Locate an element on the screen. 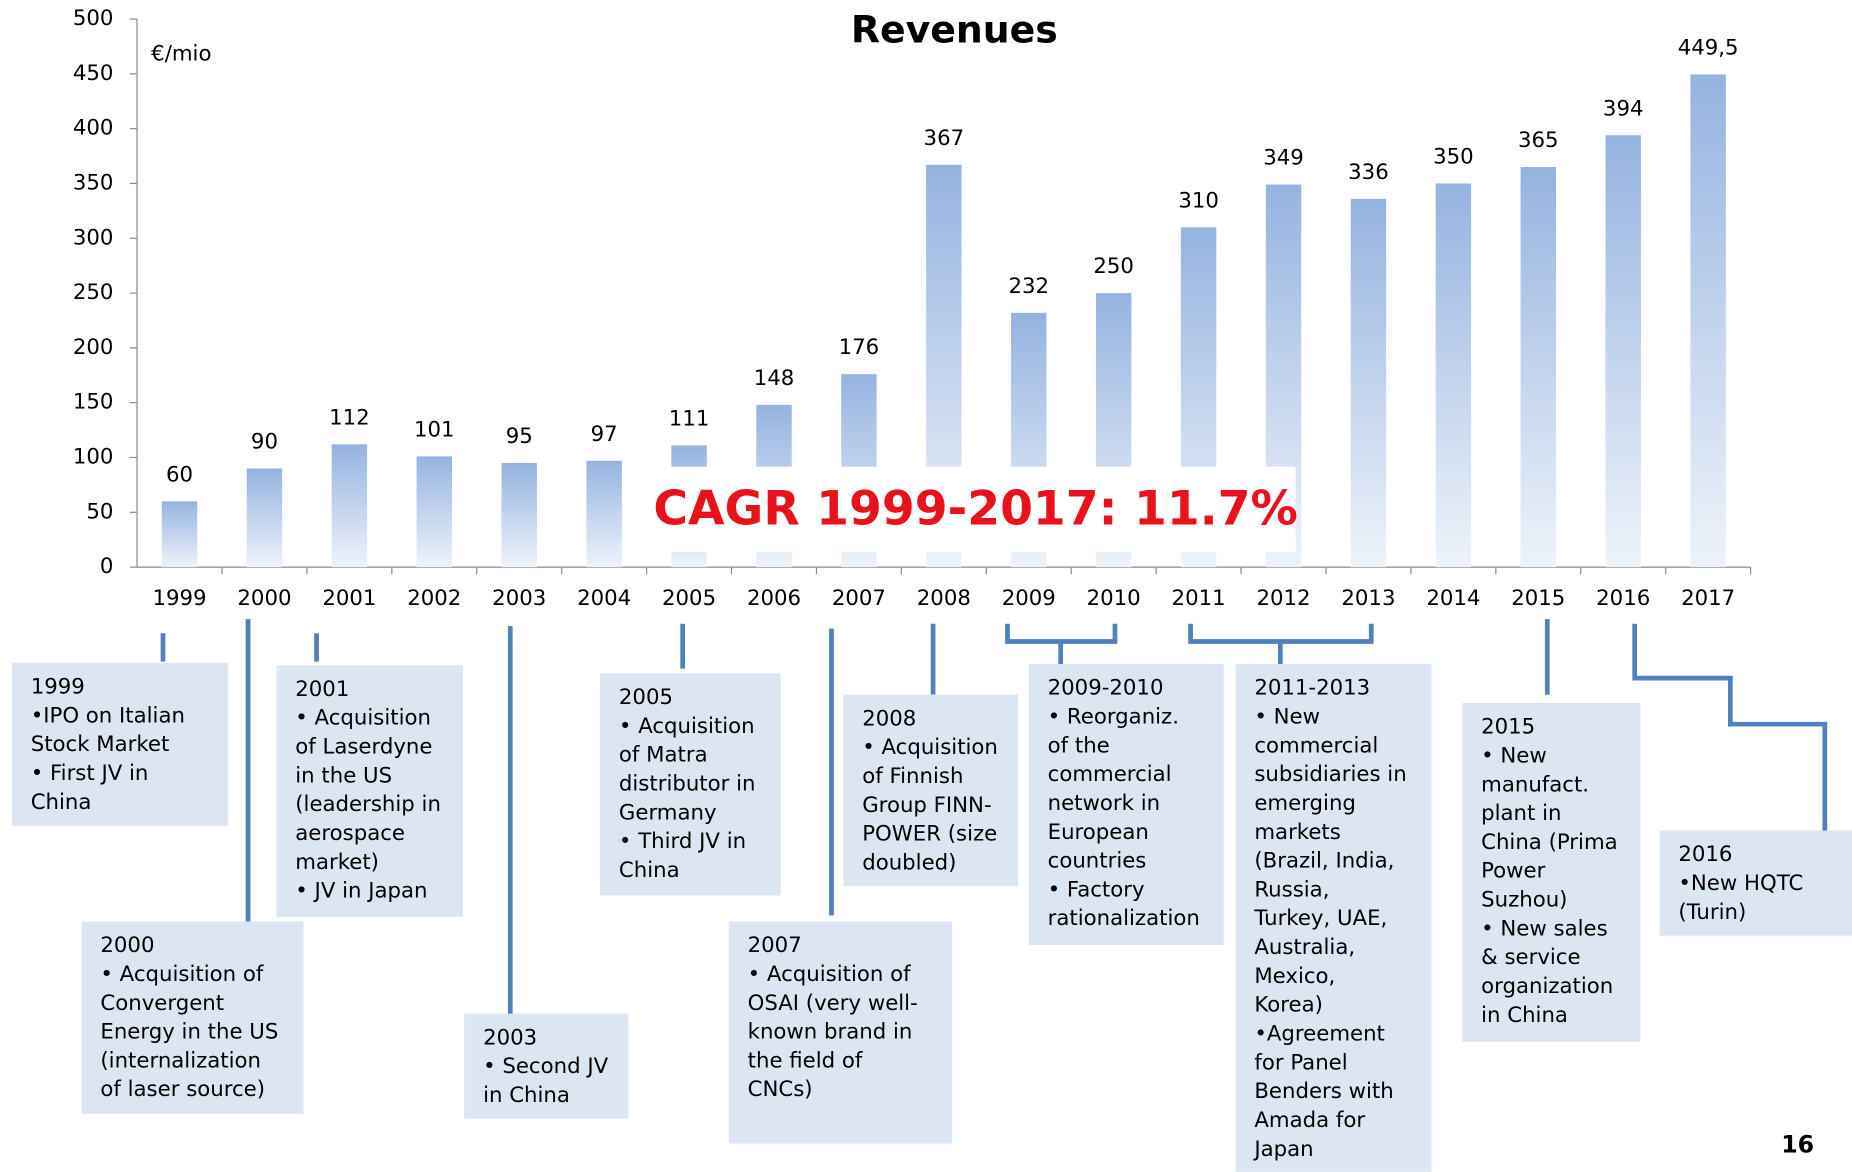  y-tick-label: 450 is located at coordinates (93, 73).